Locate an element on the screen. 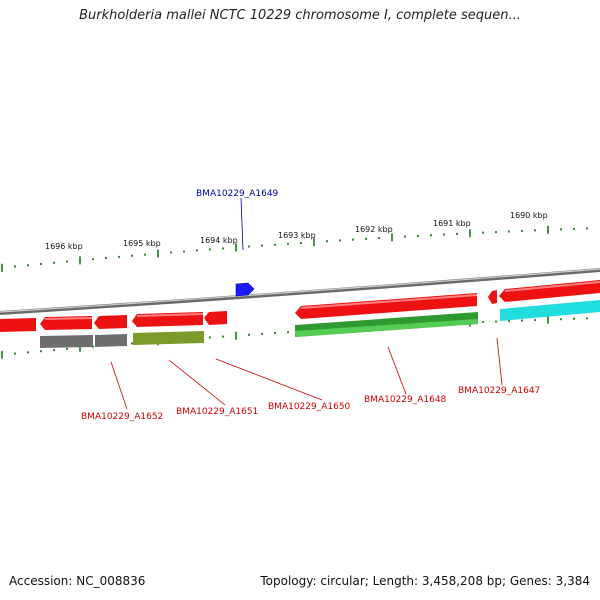 The height and width of the screenshot is (600, 600). ruler-ticks-outer is located at coordinates (294, 248).